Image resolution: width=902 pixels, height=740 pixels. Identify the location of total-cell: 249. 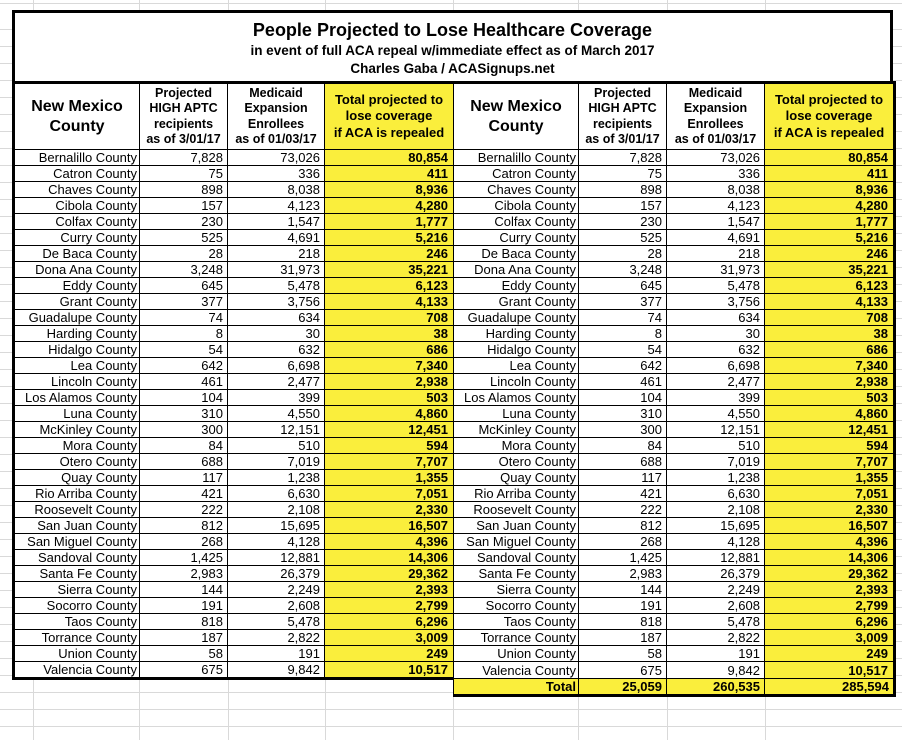
(389, 653).